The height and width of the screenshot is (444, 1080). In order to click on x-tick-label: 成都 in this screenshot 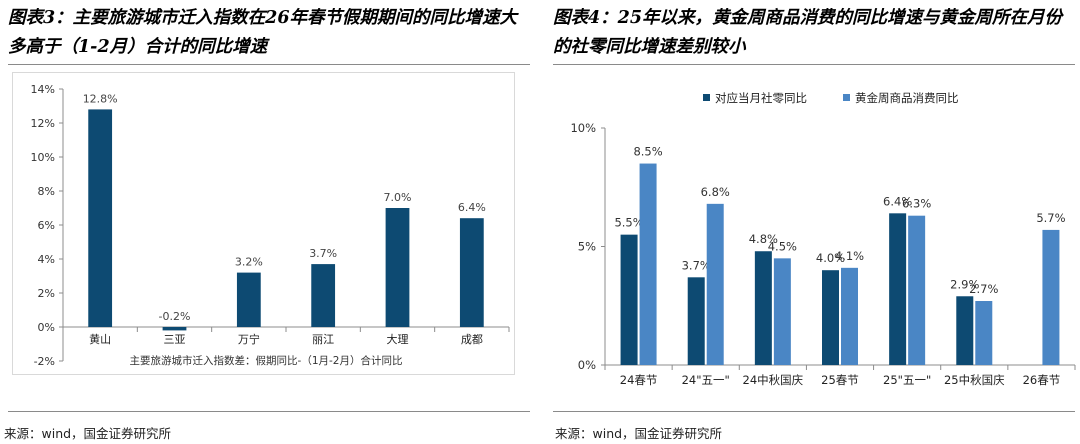, I will do `click(472, 339)`.